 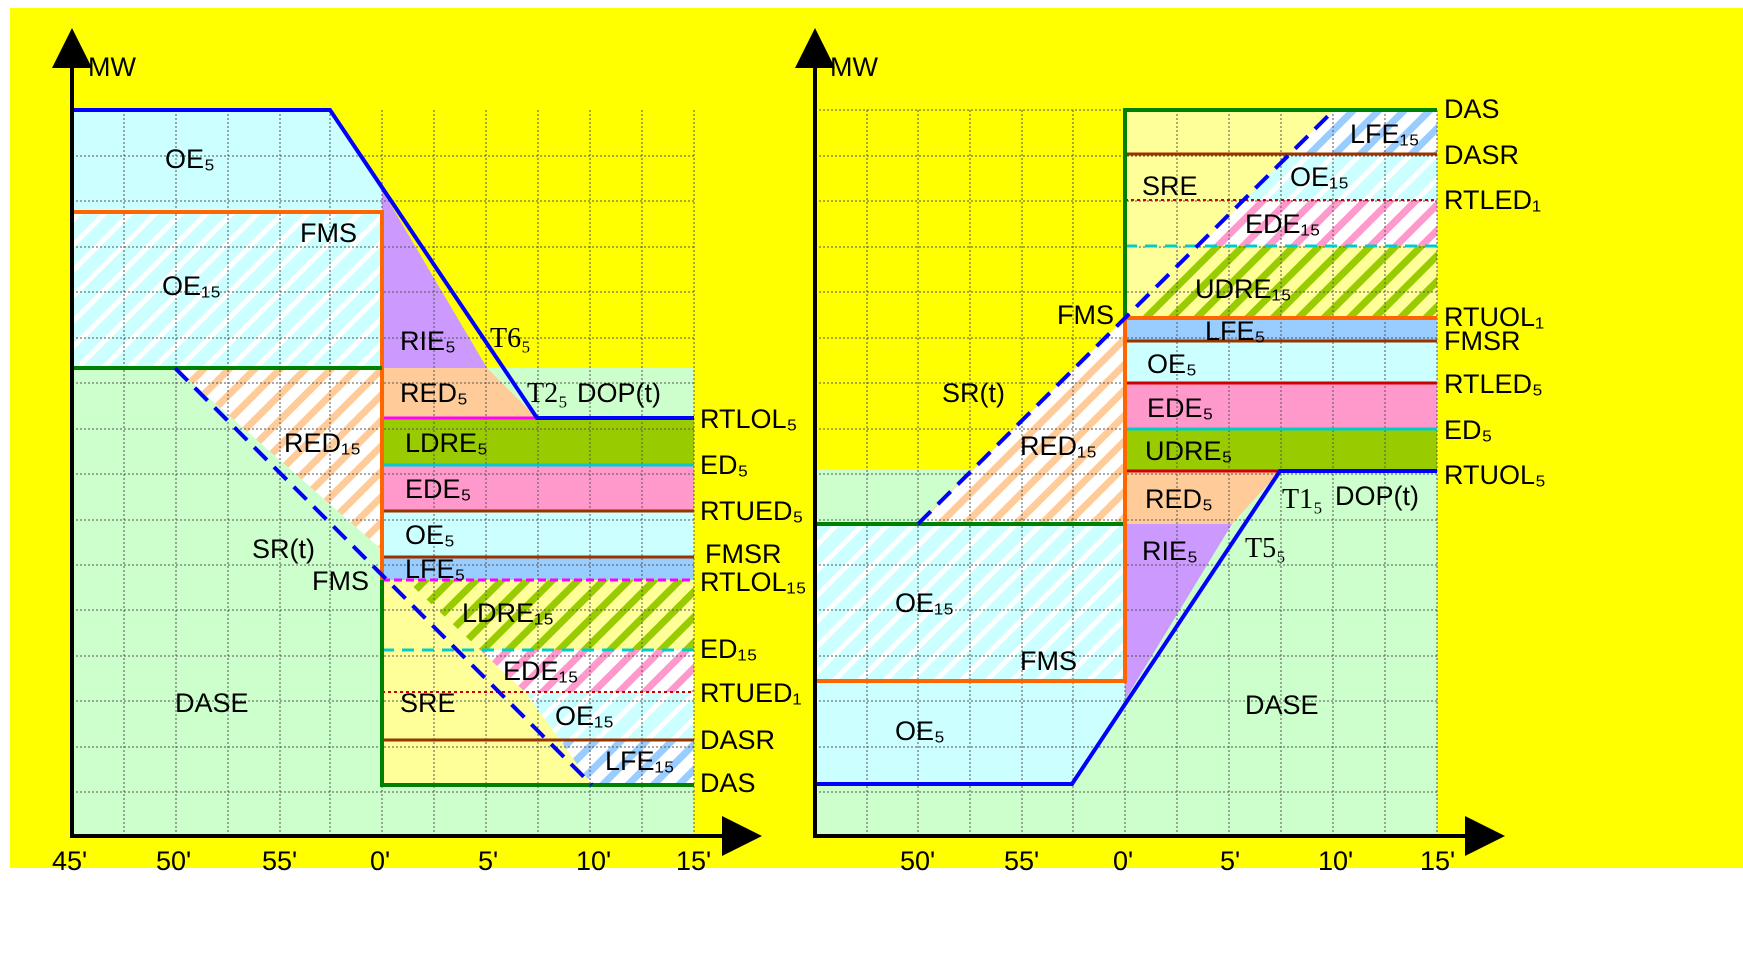 I want to click on label-oe15-top: OE₁₅, so click(x=1319, y=177).